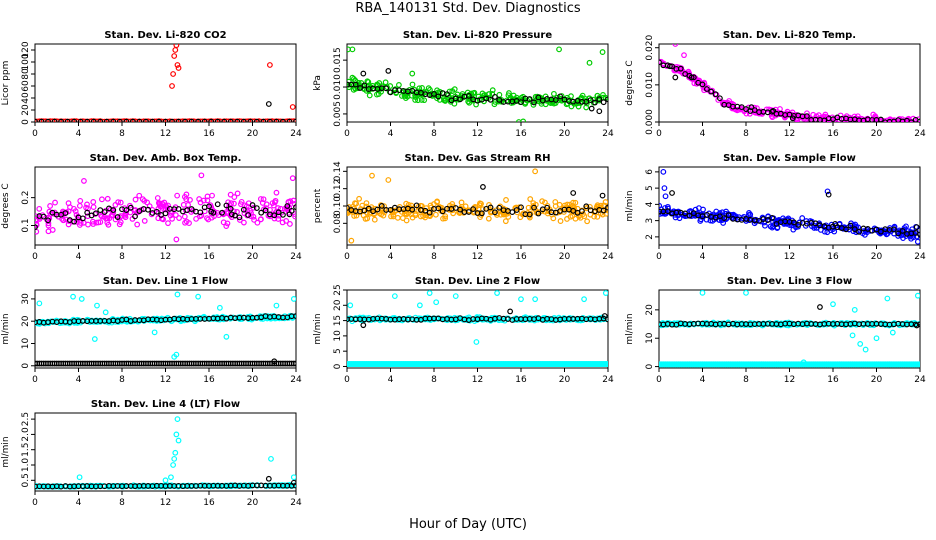  Describe the element at coordinates (650, 172) in the screenshot. I see `y-tick-label: 6` at that location.